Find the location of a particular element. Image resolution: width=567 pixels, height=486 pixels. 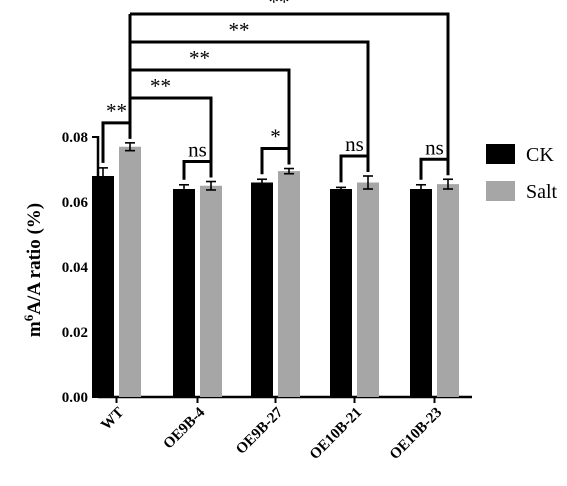

y-tick-label: 0.08 is located at coordinates (75, 138).